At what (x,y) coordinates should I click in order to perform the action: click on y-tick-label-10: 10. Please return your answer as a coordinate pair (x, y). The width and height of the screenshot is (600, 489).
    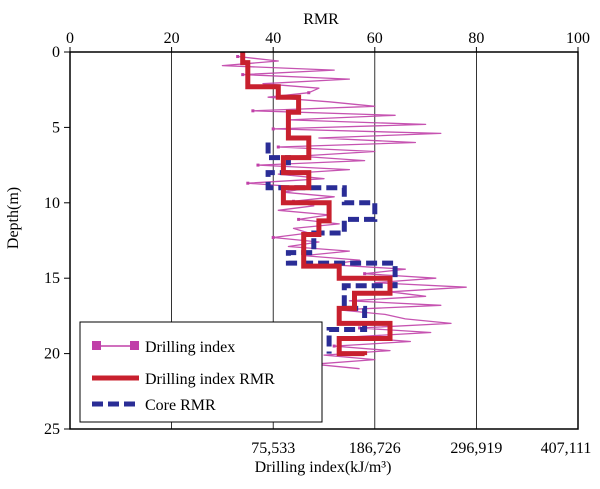
    Looking at the image, I should click on (52, 203).